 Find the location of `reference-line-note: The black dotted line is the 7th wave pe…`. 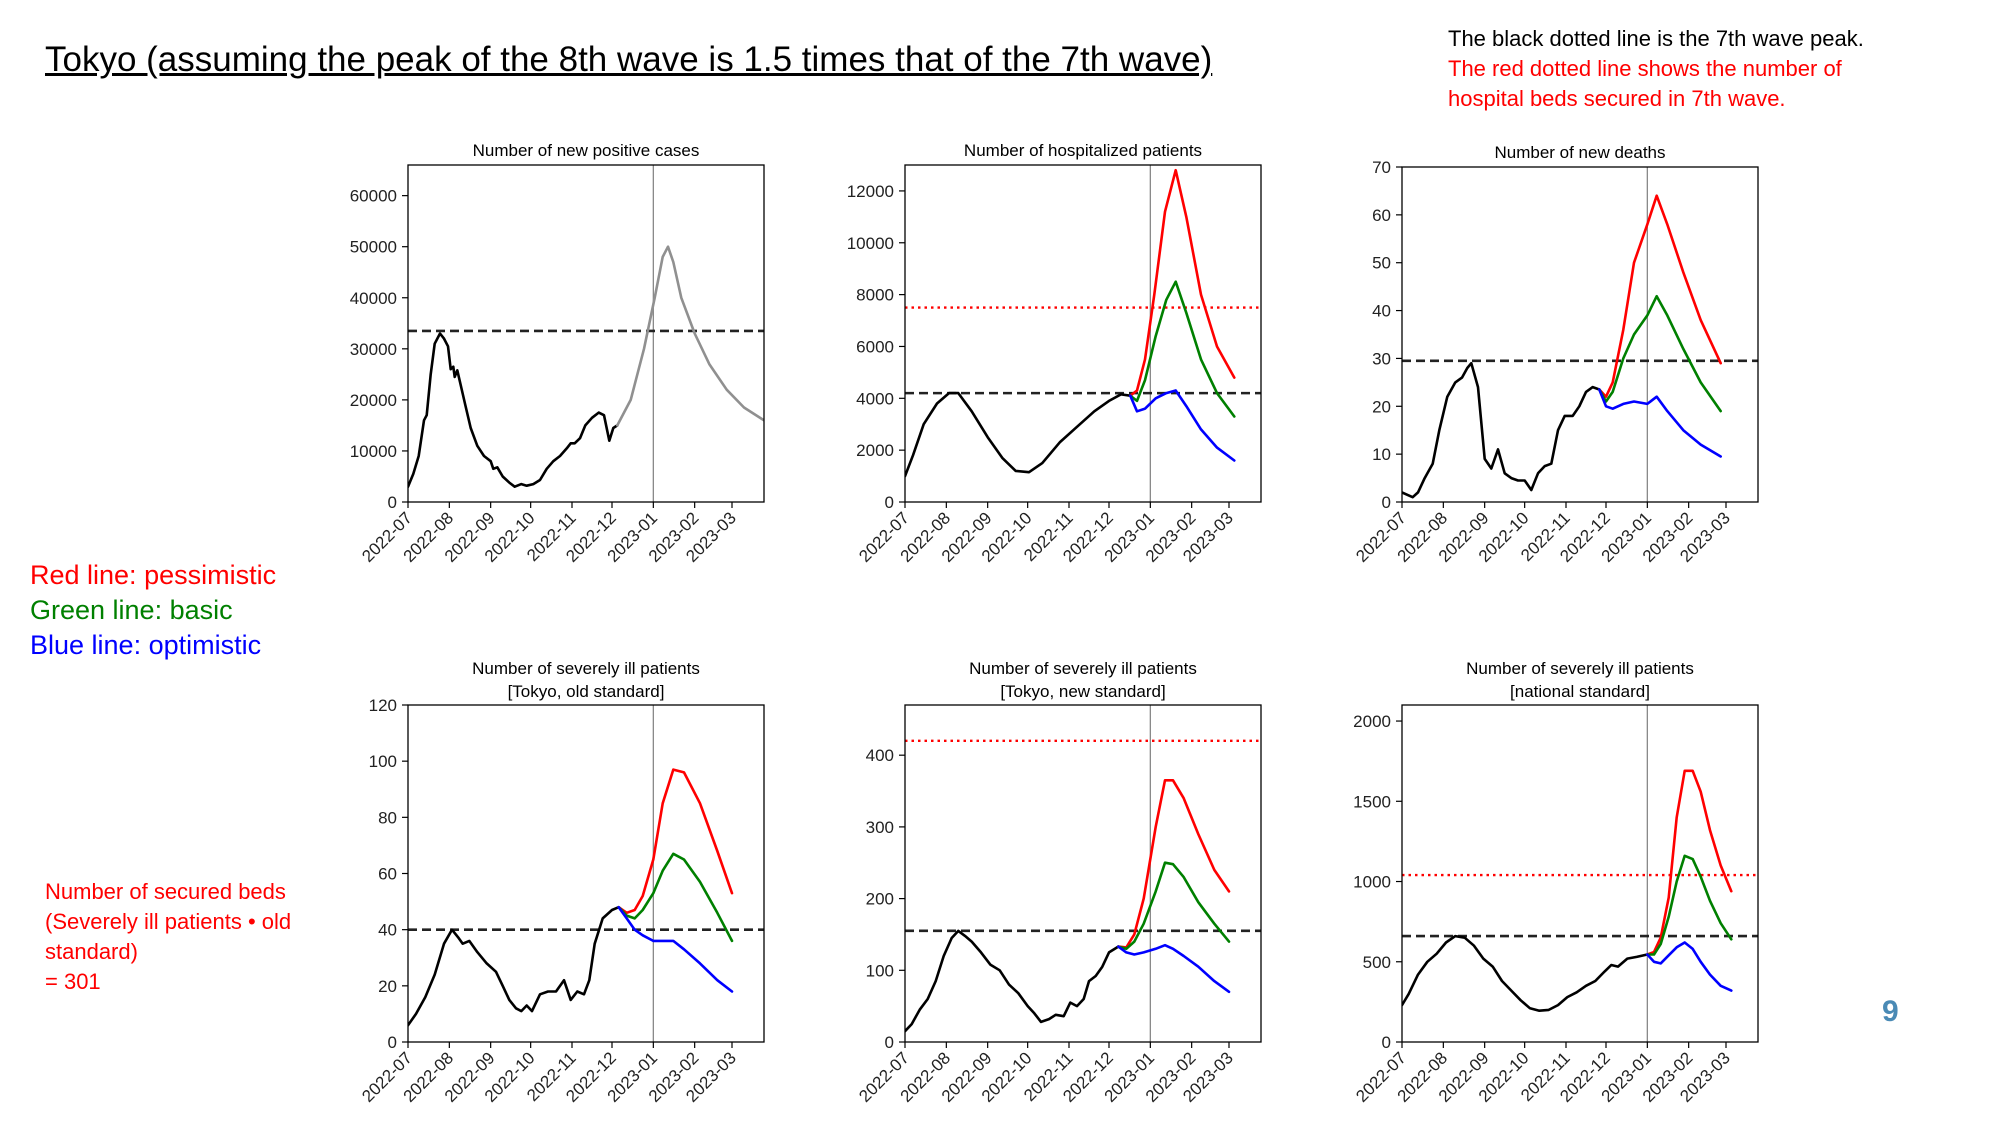

reference-line-note: The black dotted line is the 7th wave pe… is located at coordinates (1656, 69).